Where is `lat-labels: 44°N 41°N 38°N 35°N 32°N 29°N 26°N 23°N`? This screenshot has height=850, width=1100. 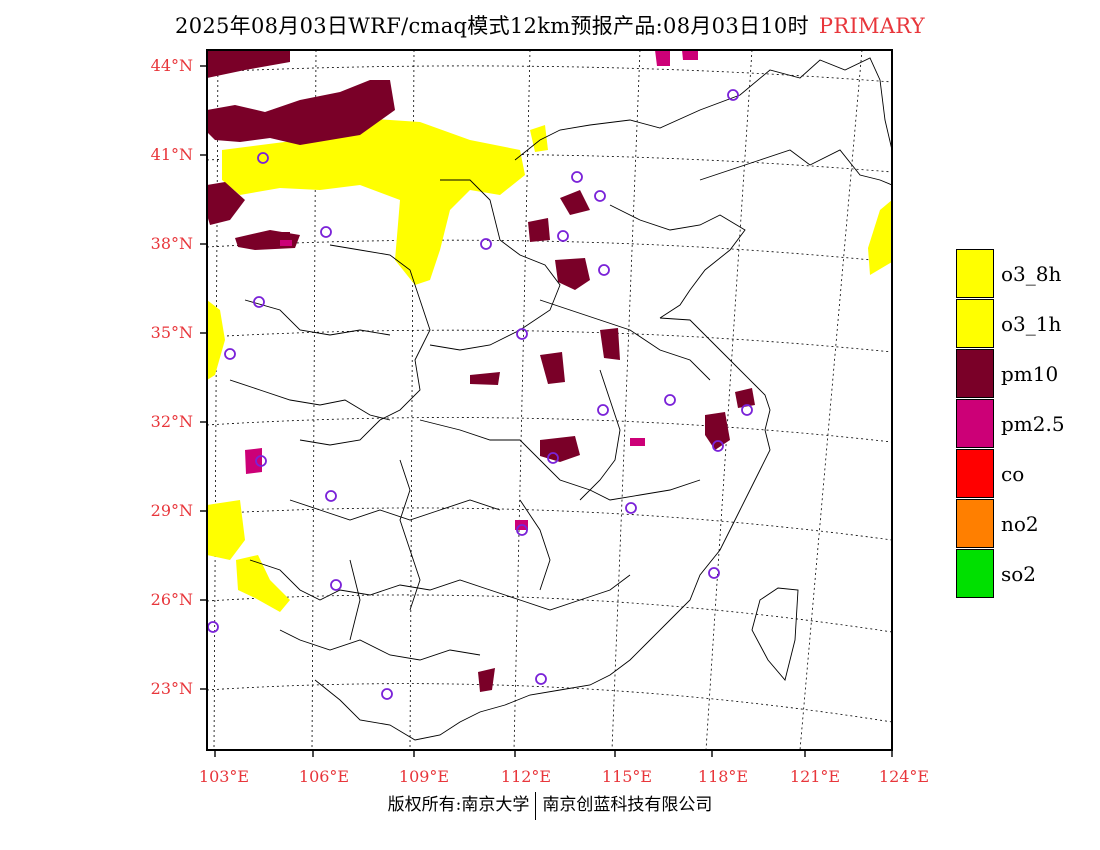
lat-labels: 44°N 41°N 38°N 35°N 32°N 29°N 26°N 23°N is located at coordinates (172, 377).